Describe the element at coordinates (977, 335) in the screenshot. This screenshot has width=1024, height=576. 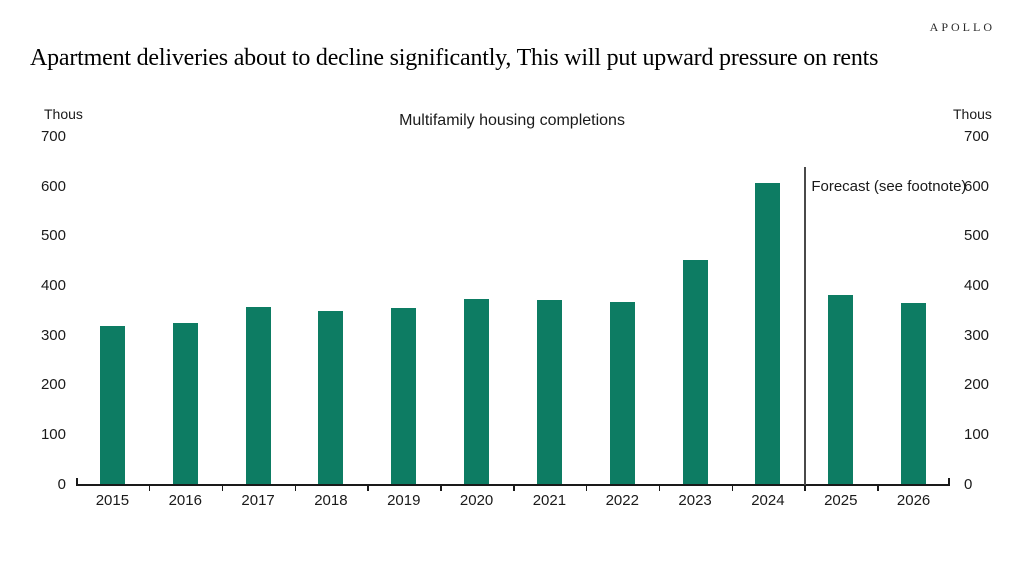
I see `y-axis-tick-label-right: 300` at that location.